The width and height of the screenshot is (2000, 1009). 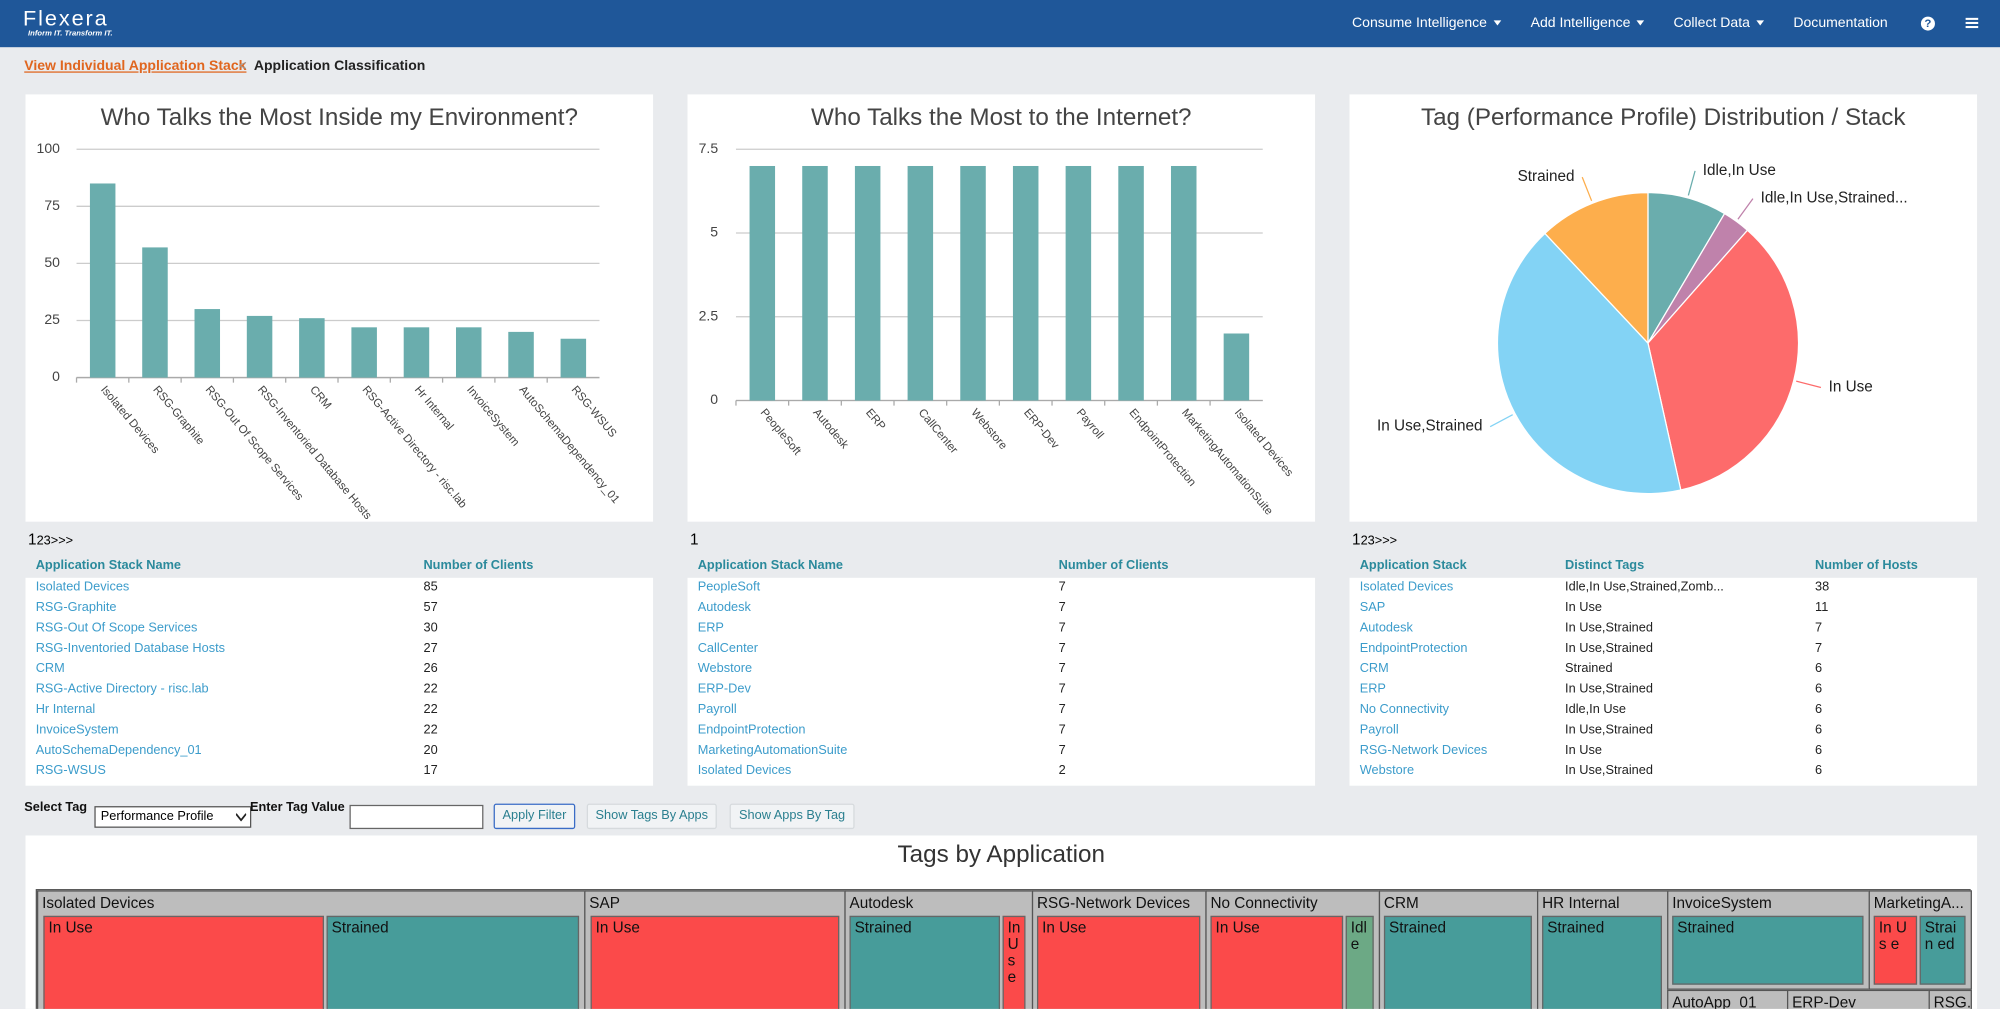 I want to click on logo: Flexera, so click(x=65, y=18).